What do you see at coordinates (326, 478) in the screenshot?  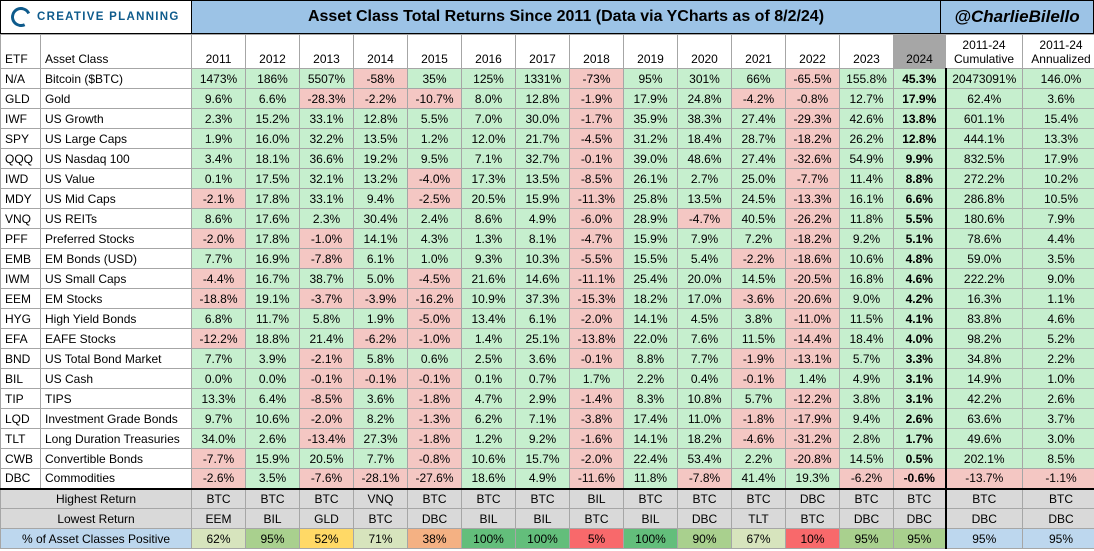 I see `return-cell: -7.6%` at bounding box center [326, 478].